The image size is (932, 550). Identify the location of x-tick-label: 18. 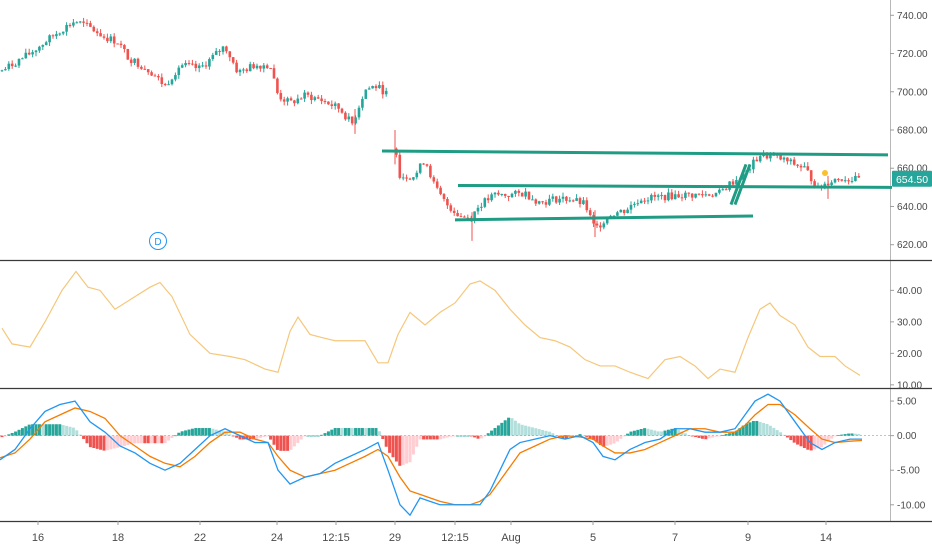
(118, 538).